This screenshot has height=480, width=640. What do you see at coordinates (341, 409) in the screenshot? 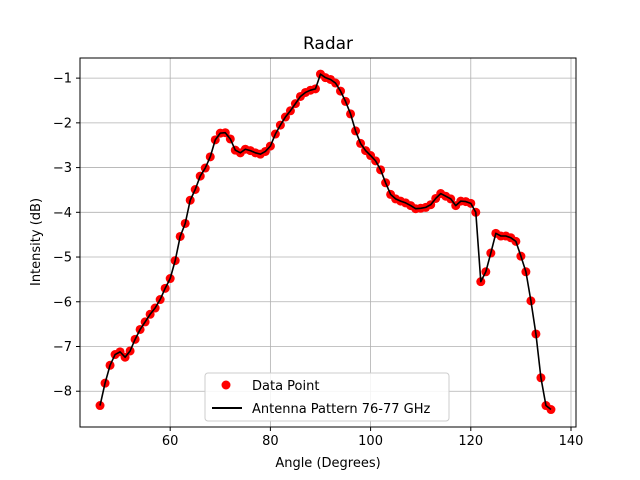
I see `legend-label-antenna-pattern: Antenna Pattern 76-77 GHz` at bounding box center [341, 409].